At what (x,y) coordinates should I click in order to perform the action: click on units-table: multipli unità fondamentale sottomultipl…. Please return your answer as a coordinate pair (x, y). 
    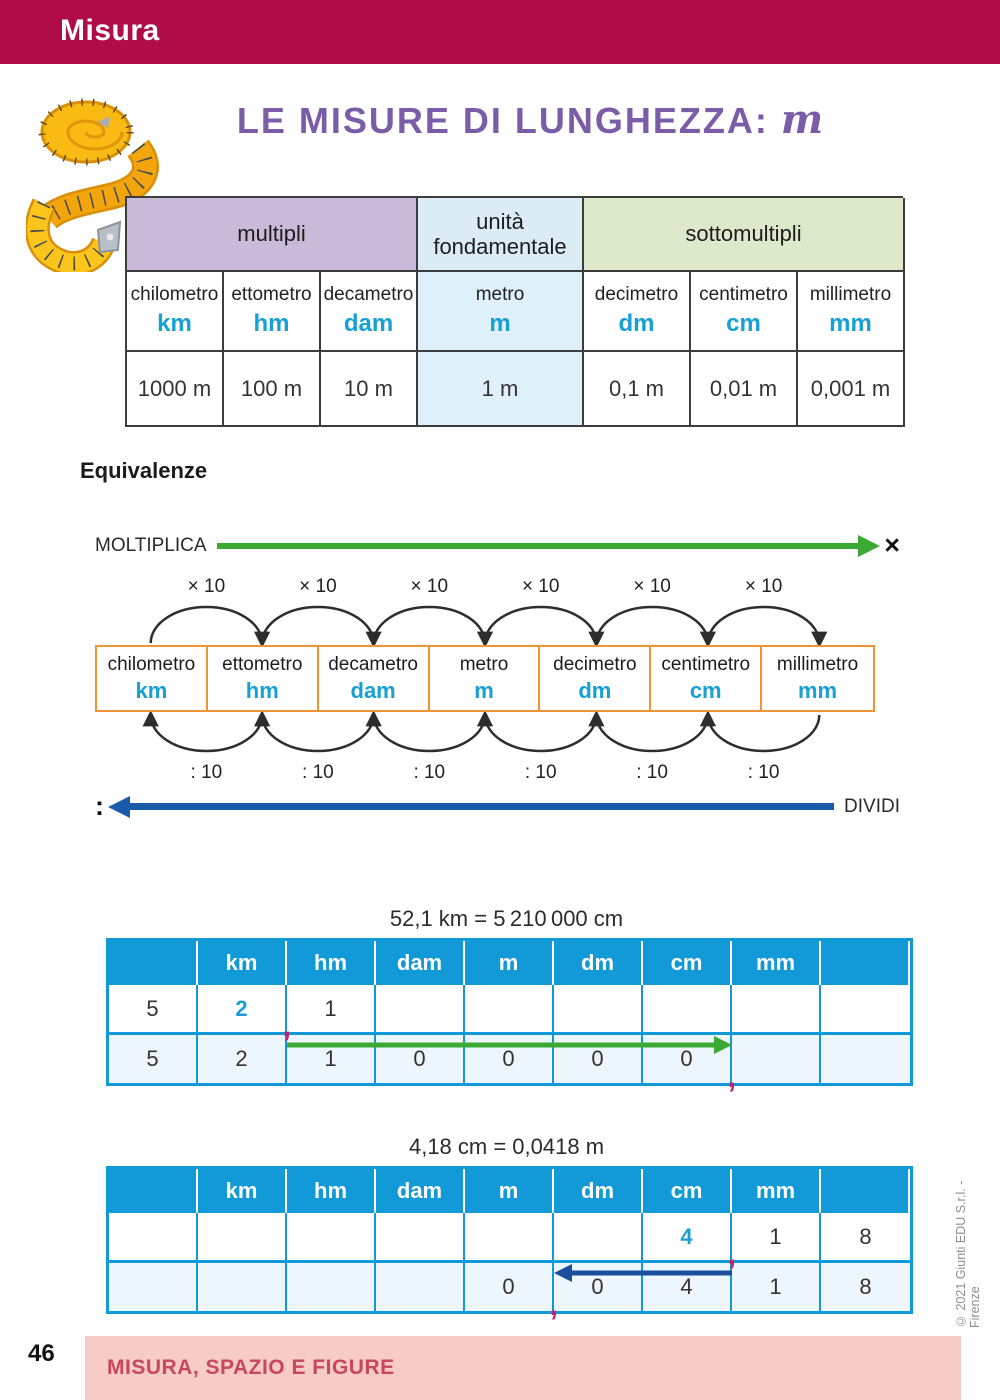
    Looking at the image, I should click on (515, 311).